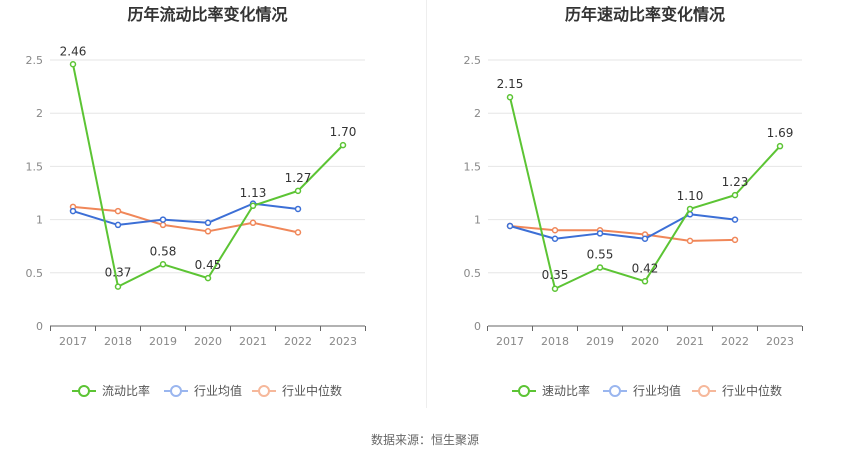  What do you see at coordinates (477, 113) in the screenshot?
I see `right-y-tick-label: 2` at bounding box center [477, 113].